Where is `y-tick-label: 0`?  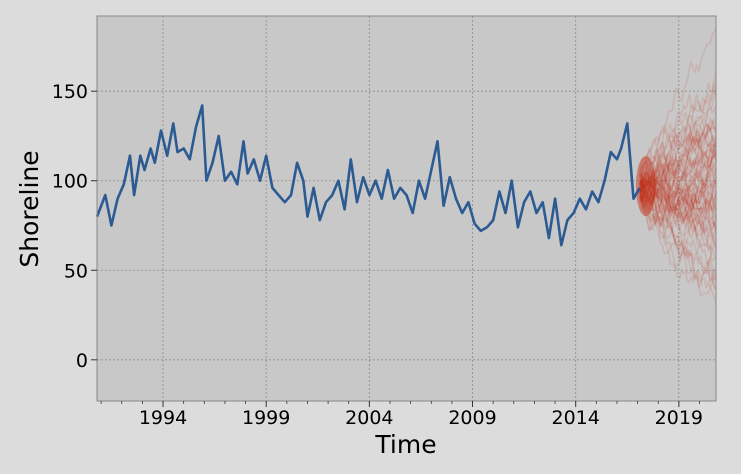
y-tick-label: 0 is located at coordinates (82, 361).